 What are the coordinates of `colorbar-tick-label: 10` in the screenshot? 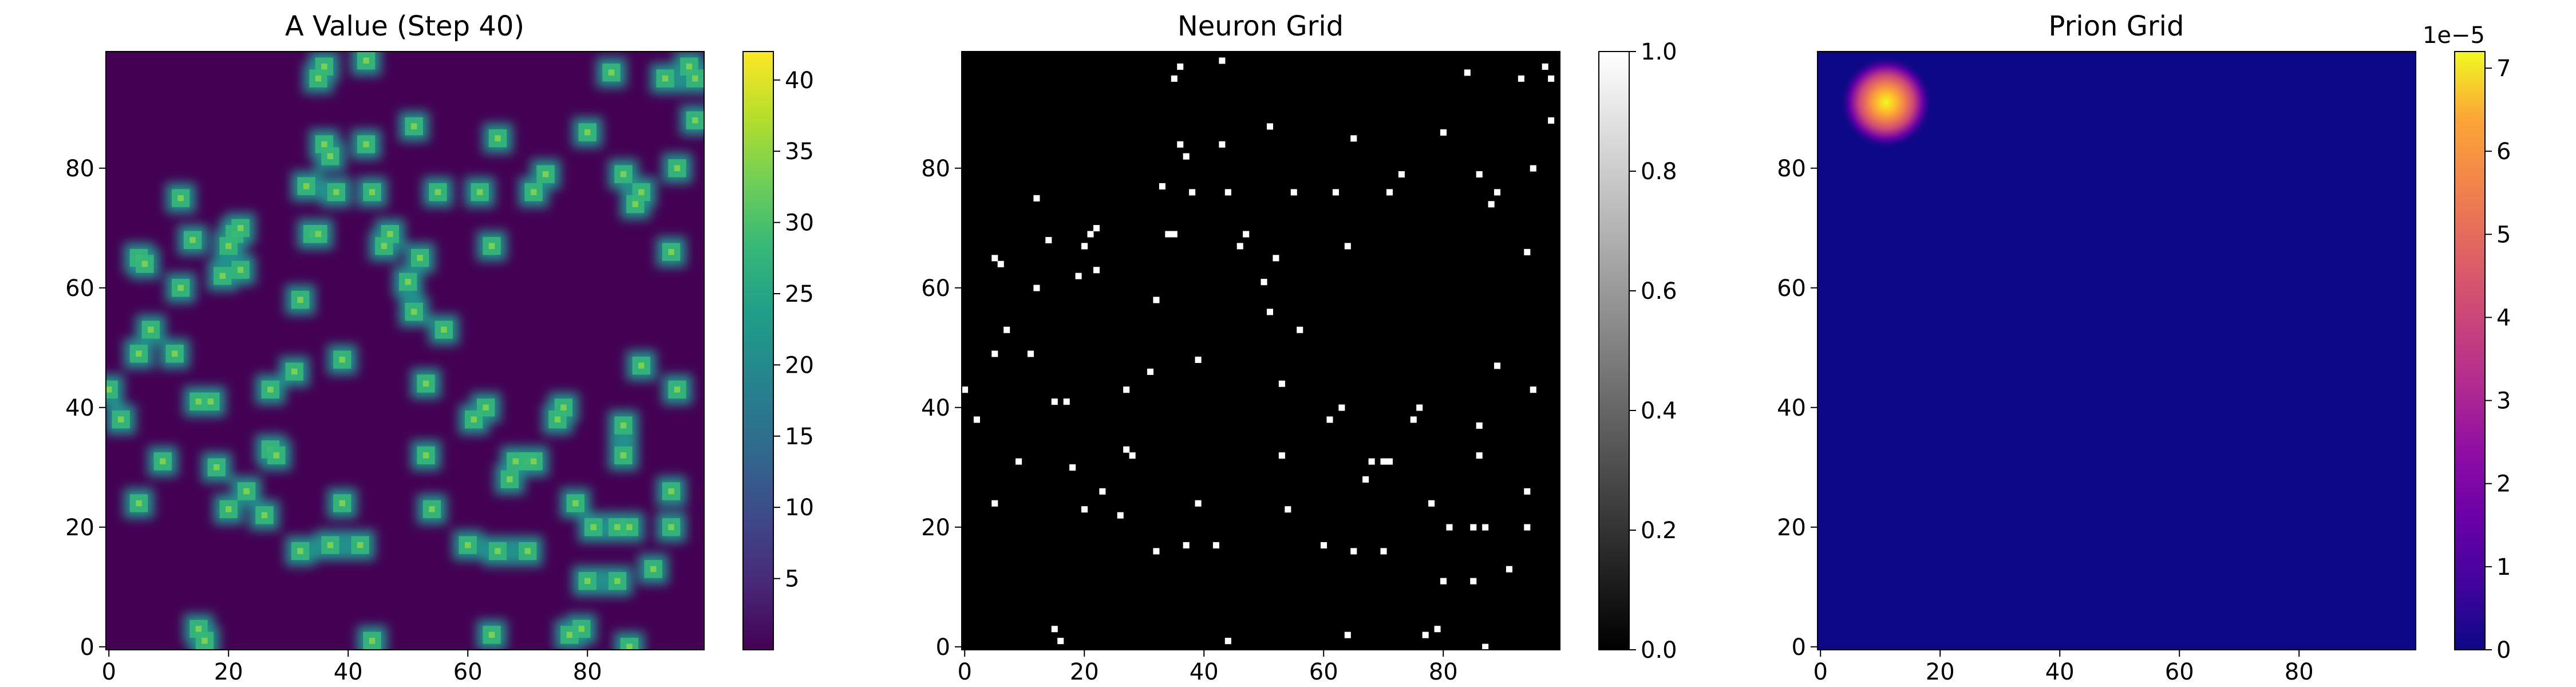 It's located at (799, 508).